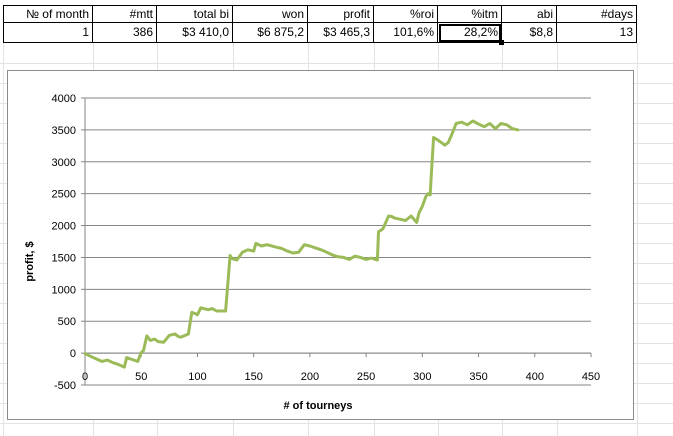 This screenshot has height=436, width=673. I want to click on x-tick-label: 350, so click(478, 377).